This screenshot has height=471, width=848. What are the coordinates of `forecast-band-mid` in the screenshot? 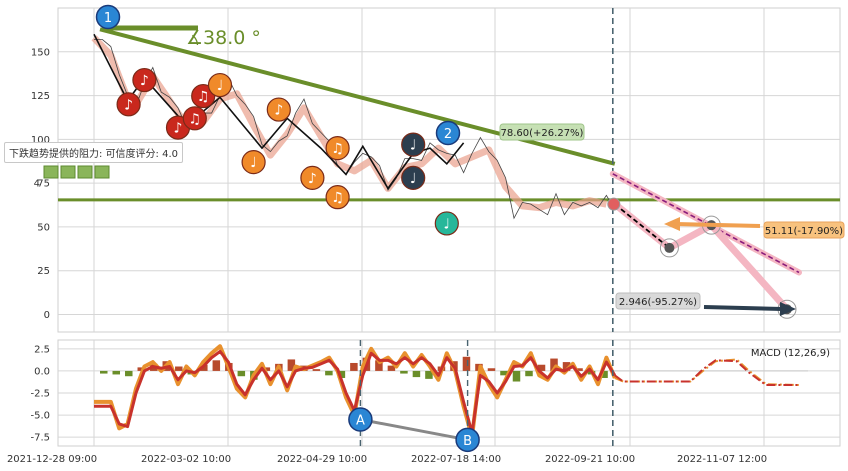 It's located at (690, 236).